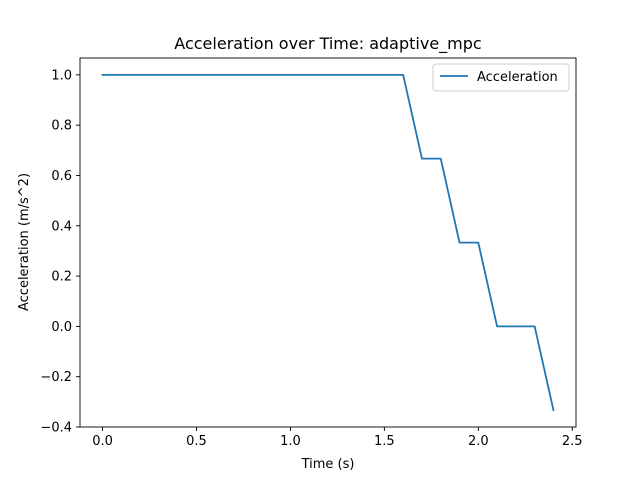  I want to click on y-tick-label: 0.6, so click(61, 176).